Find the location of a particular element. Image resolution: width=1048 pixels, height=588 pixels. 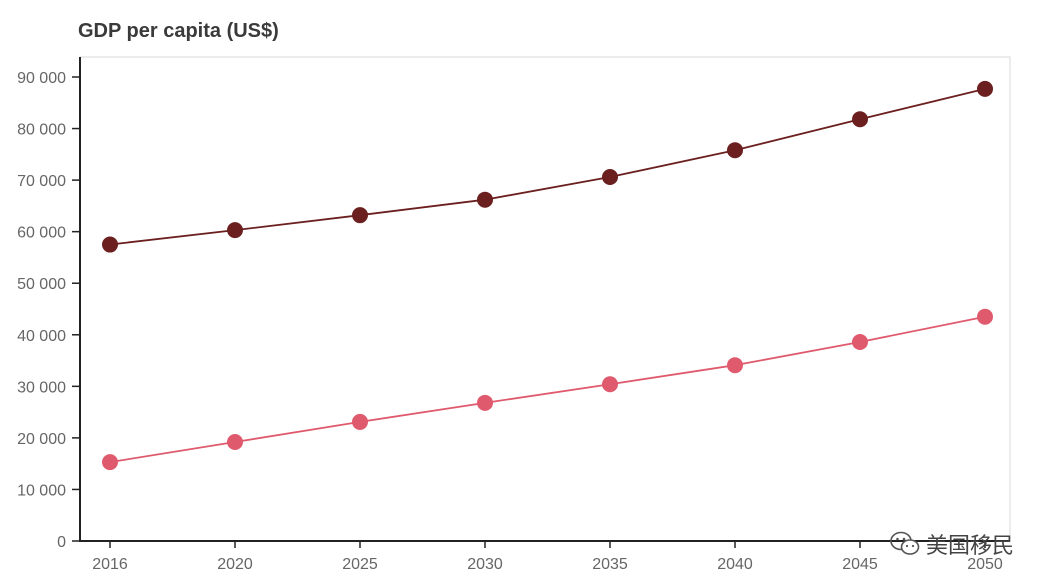

watermark: 美国移民 is located at coordinates (952, 544).